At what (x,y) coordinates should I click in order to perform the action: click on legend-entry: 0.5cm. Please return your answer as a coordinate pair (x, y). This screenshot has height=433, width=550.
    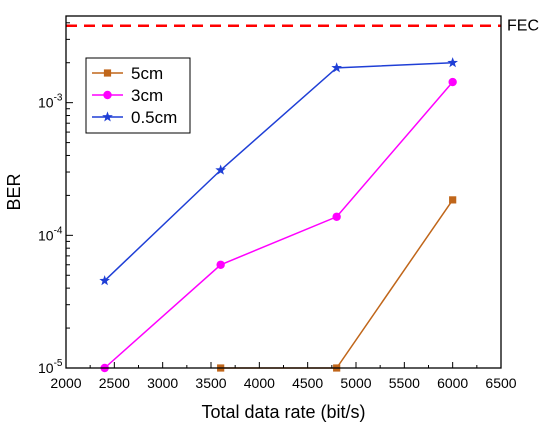
    Looking at the image, I should click on (134, 117).